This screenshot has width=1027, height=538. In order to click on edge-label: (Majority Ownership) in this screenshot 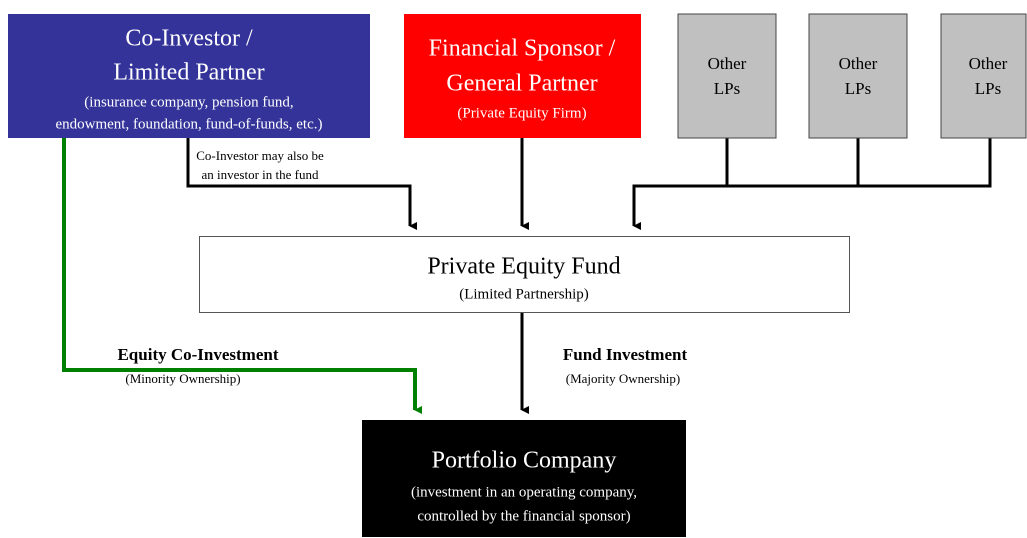, I will do `click(623, 378)`.